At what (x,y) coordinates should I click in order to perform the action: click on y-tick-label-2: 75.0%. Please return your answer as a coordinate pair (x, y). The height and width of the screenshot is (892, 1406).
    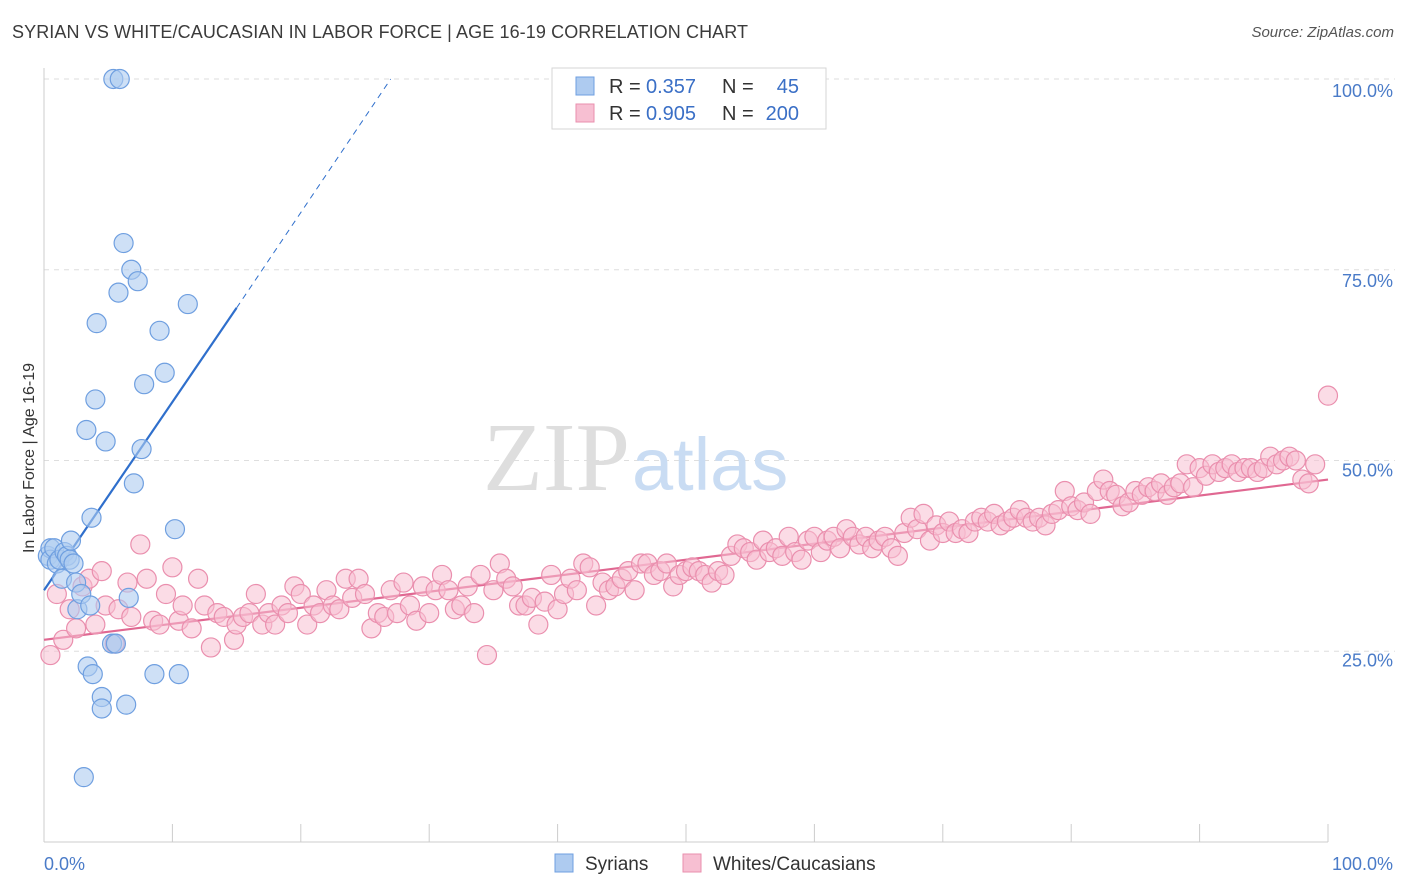
    Looking at the image, I should click on (1367, 281).